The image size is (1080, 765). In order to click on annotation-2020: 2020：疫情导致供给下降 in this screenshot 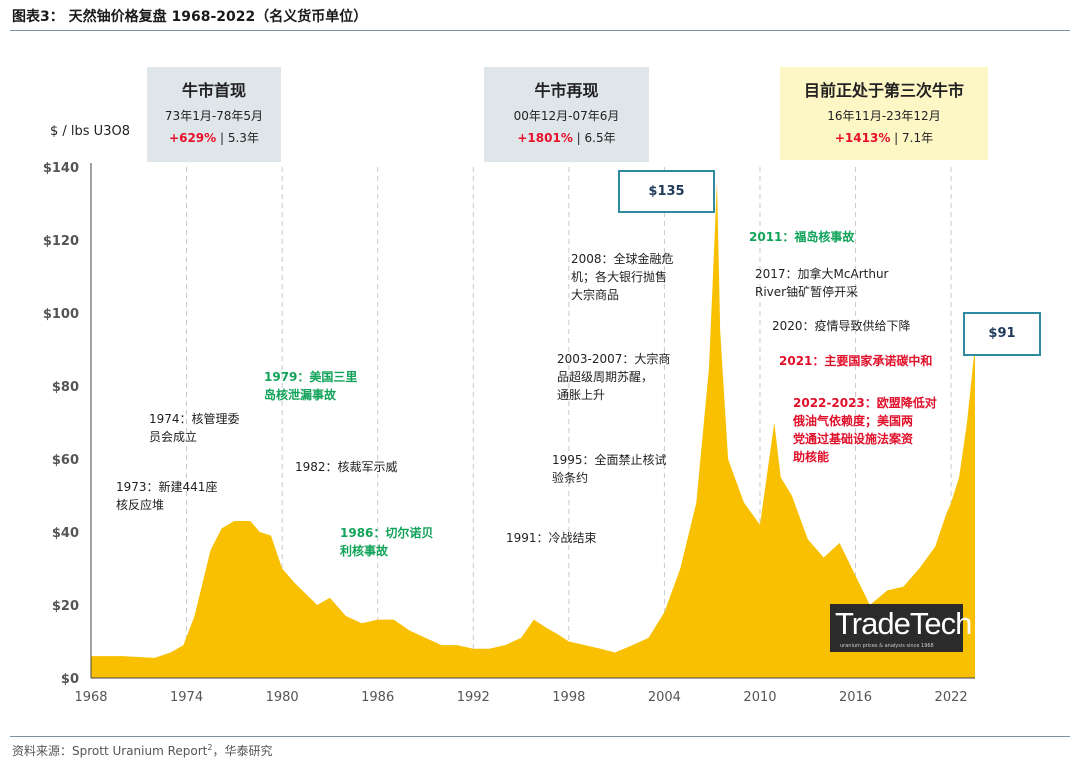, I will do `click(841, 326)`.